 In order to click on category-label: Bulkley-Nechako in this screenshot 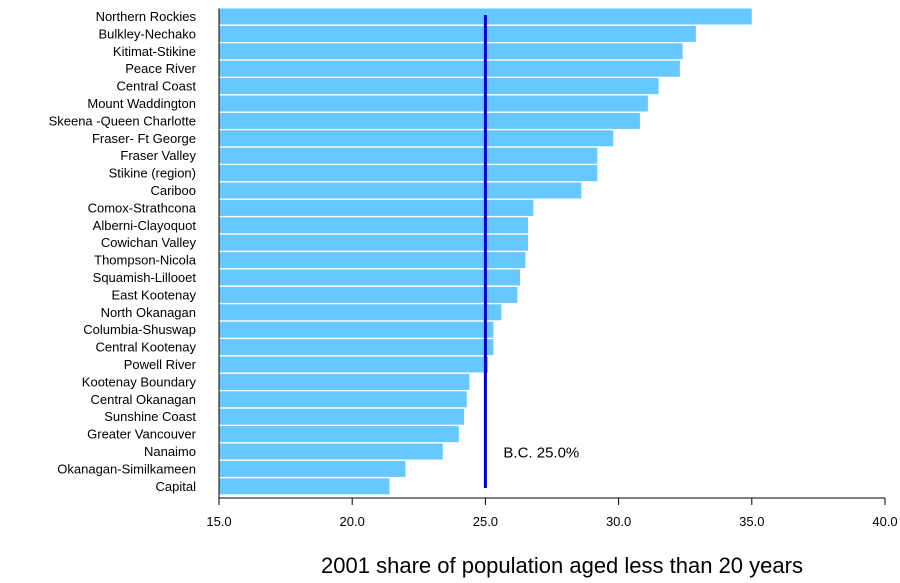, I will do `click(147, 33)`.